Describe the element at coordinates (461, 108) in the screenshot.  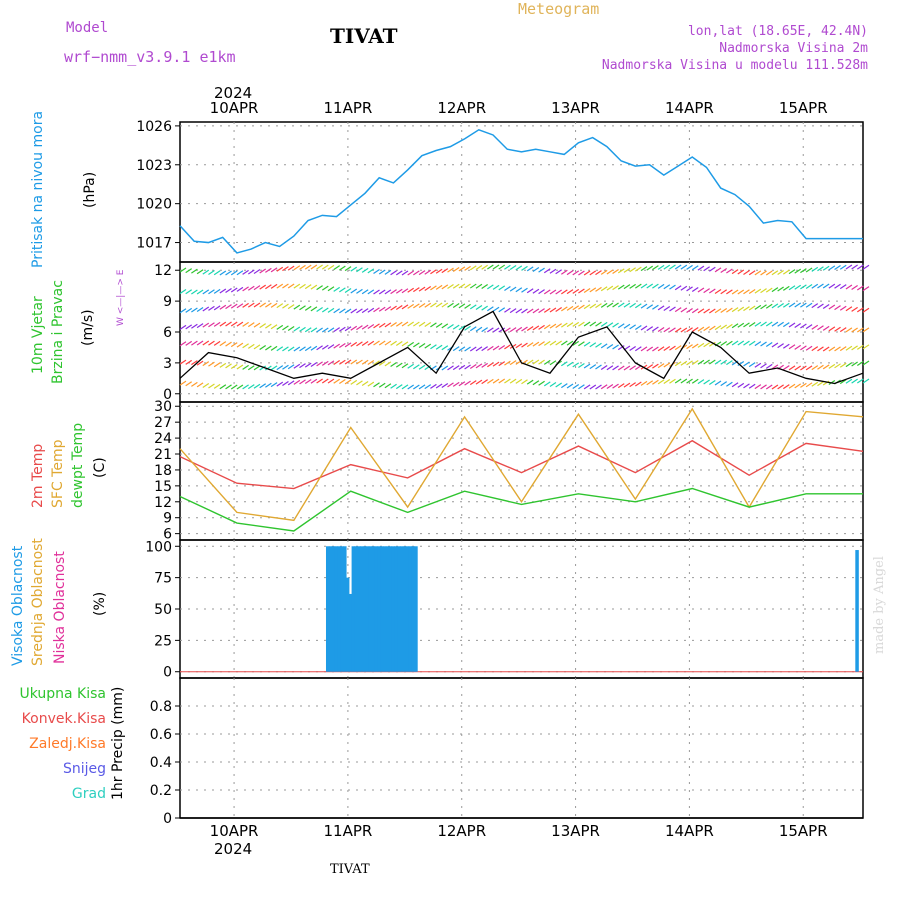
I see `x-tick-label-top: 12APR` at that location.